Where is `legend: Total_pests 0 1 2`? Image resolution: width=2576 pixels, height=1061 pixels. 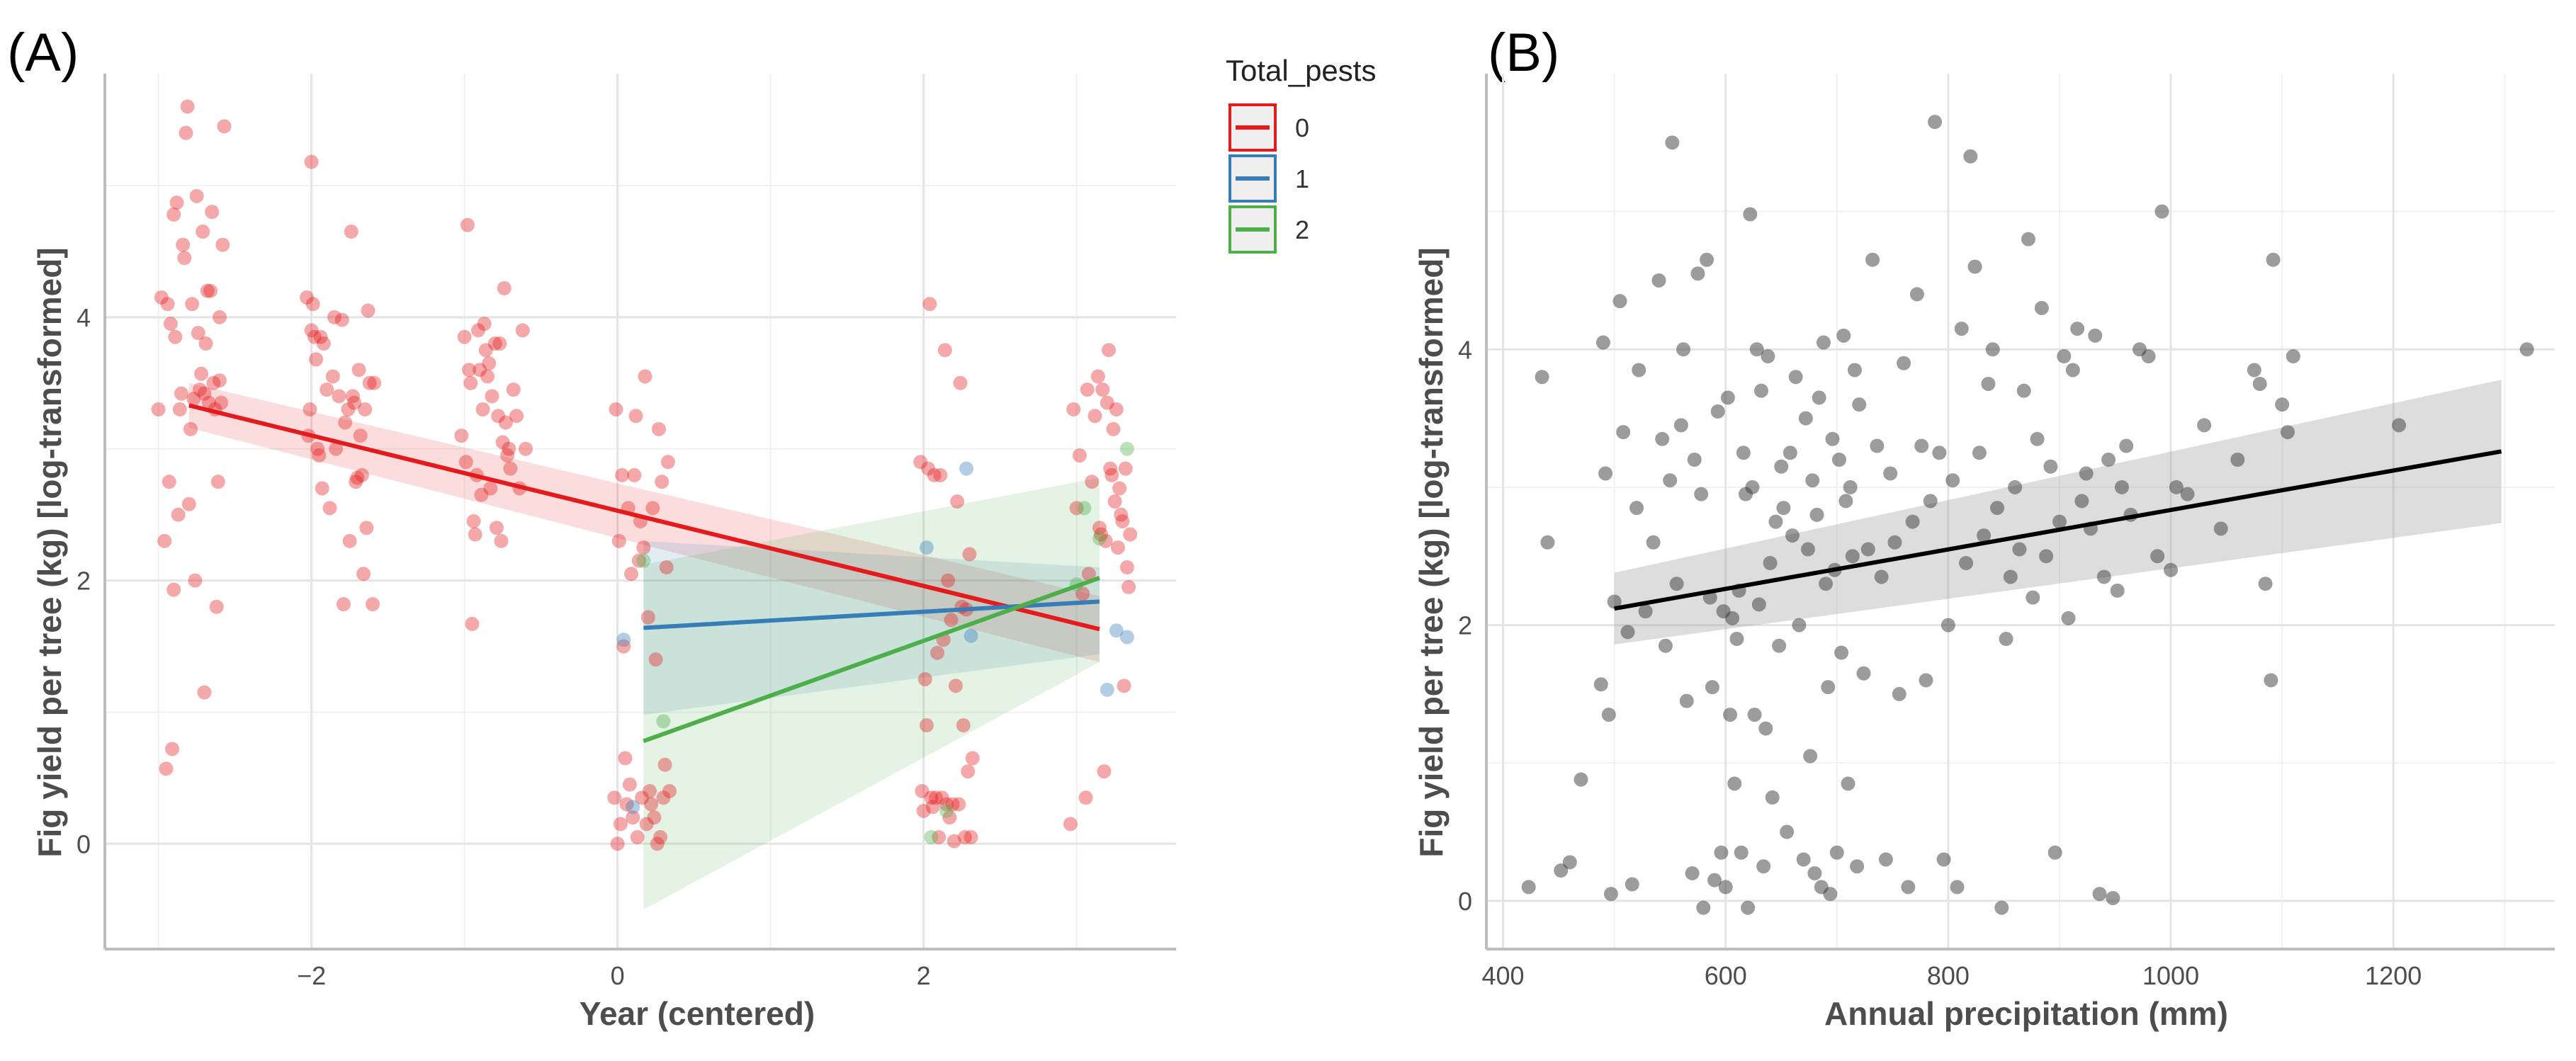 legend: Total_pests 0 1 2 is located at coordinates (1301, 154).